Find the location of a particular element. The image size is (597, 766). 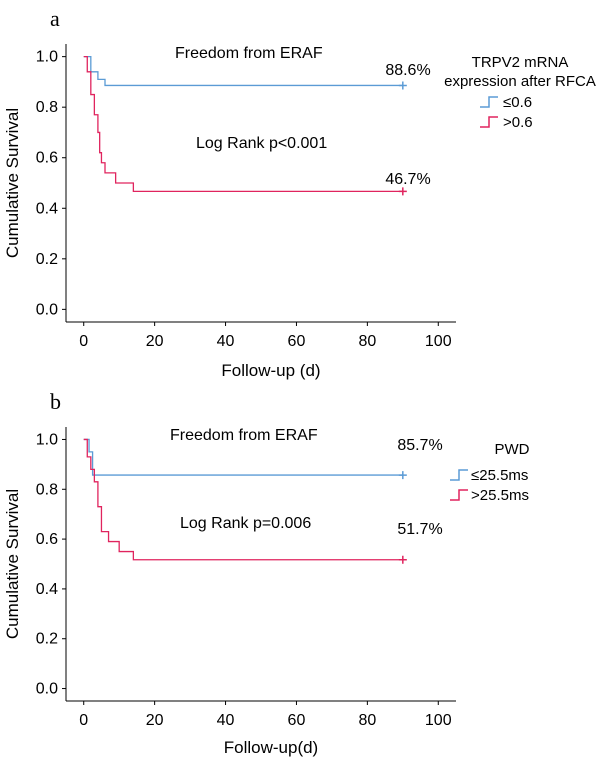

legend-label: ≤0.6 is located at coordinates (517, 102).